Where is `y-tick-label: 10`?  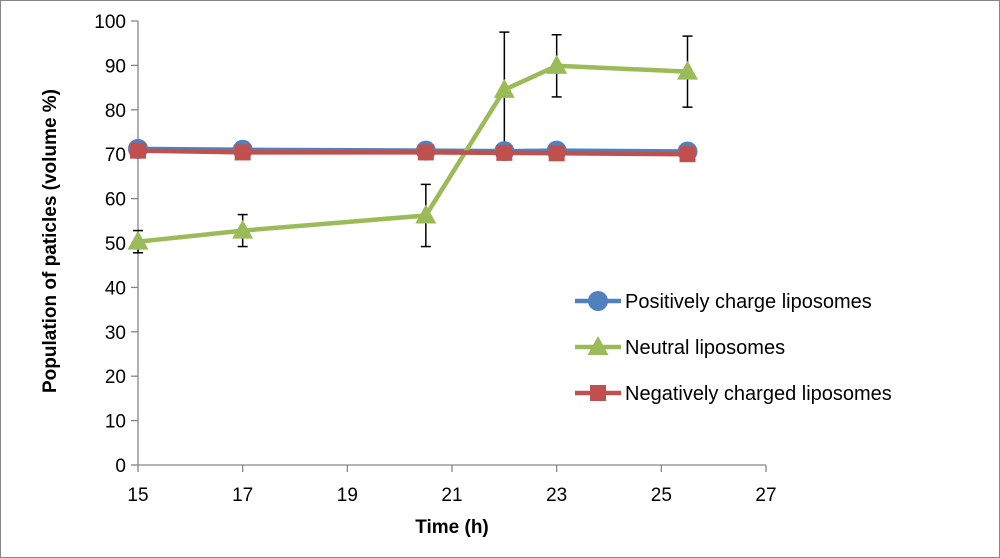 y-tick-label: 10 is located at coordinates (115, 422).